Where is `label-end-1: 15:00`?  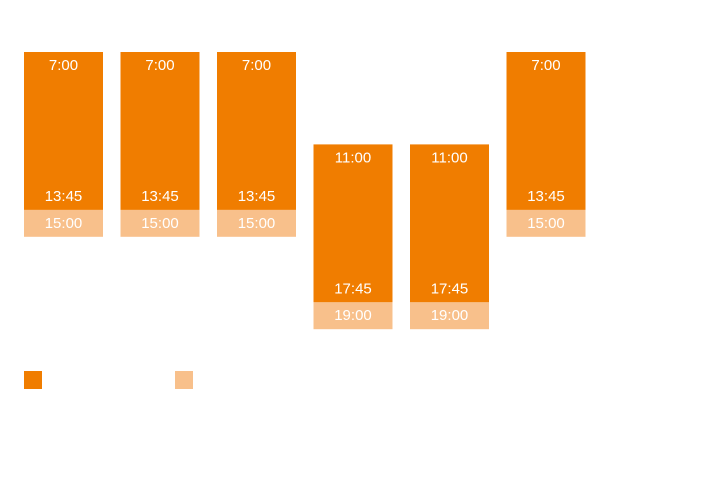
label-end-1: 15:00 is located at coordinates (160, 223).